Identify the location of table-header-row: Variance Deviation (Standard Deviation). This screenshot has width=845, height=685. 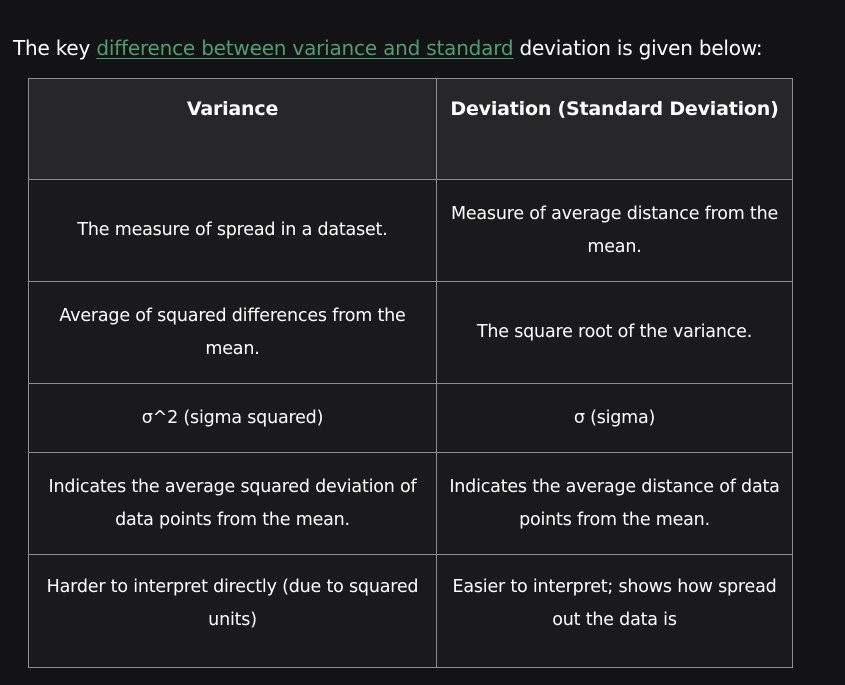
(410, 129).